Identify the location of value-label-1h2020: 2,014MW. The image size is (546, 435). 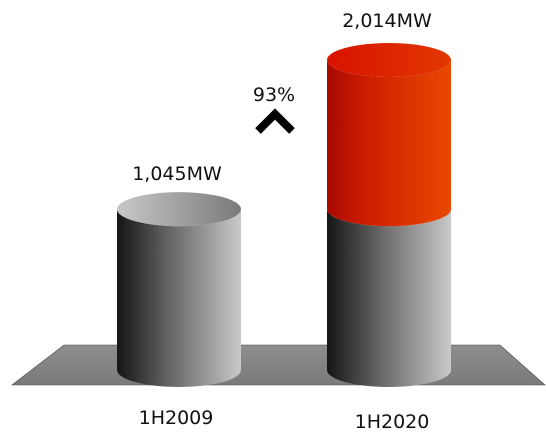
(387, 21).